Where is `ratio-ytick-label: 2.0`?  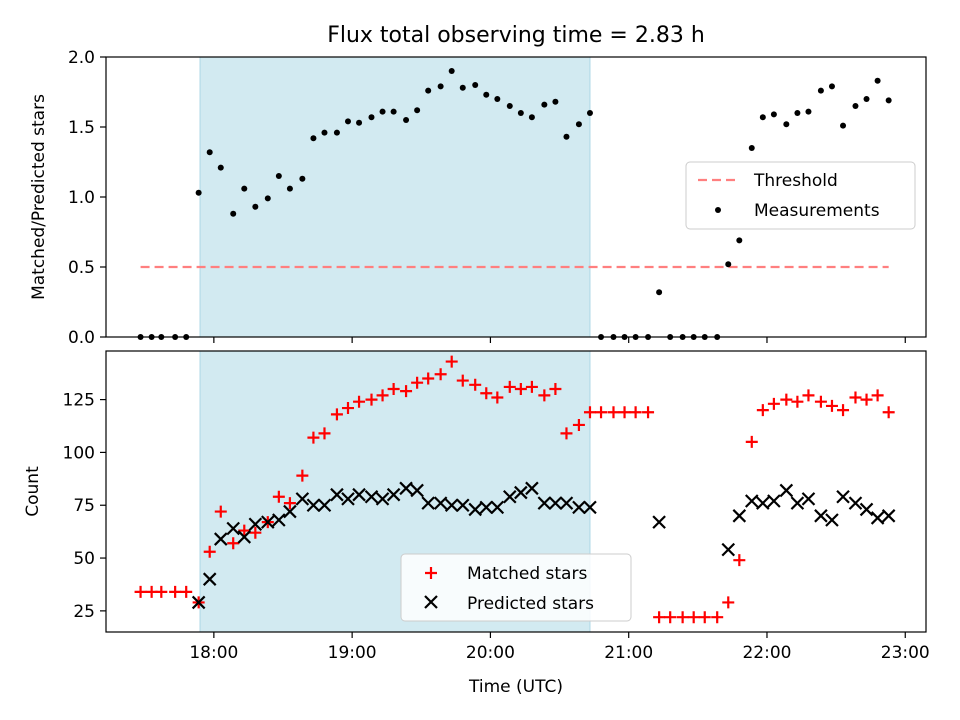 ratio-ytick-label: 2.0 is located at coordinates (81, 58).